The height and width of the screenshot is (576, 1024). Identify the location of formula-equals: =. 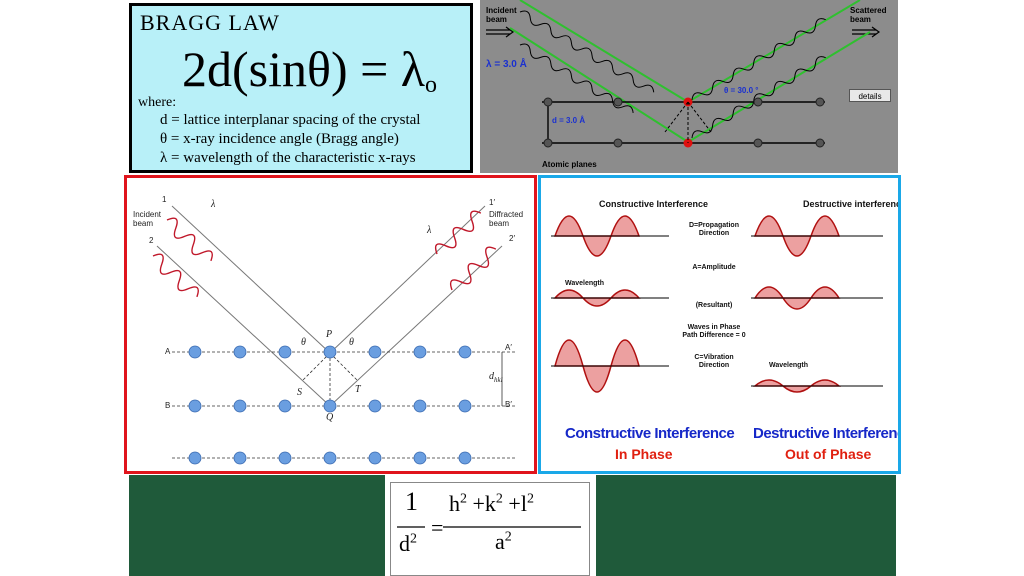
(437, 527).